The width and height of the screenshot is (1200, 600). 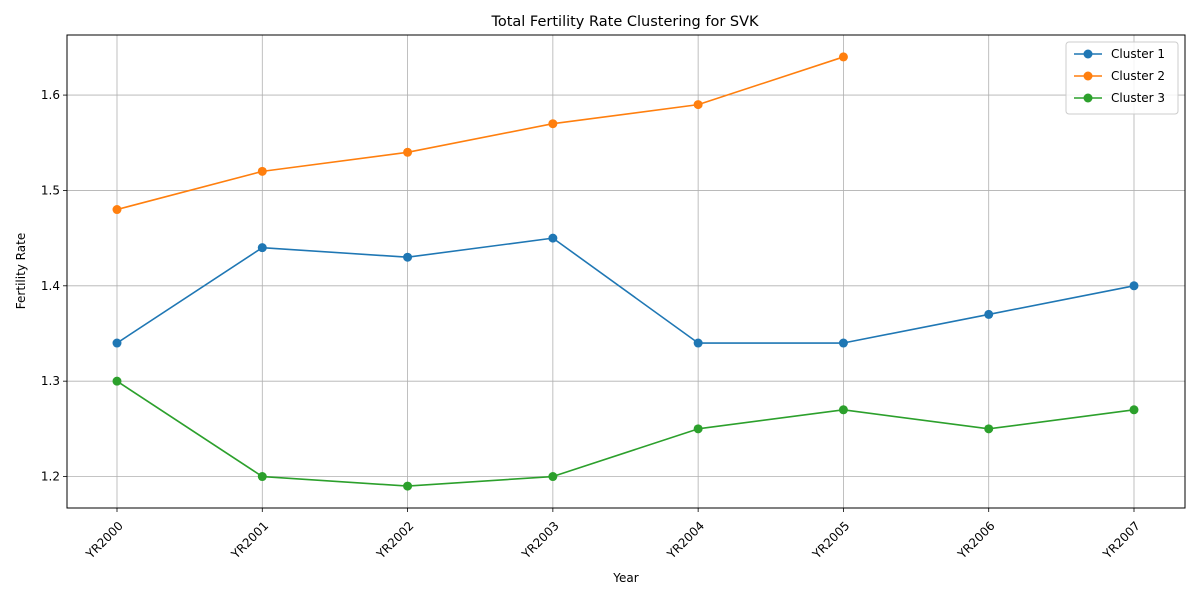 I want to click on x-tick-label: YR2001, so click(x=249, y=540).